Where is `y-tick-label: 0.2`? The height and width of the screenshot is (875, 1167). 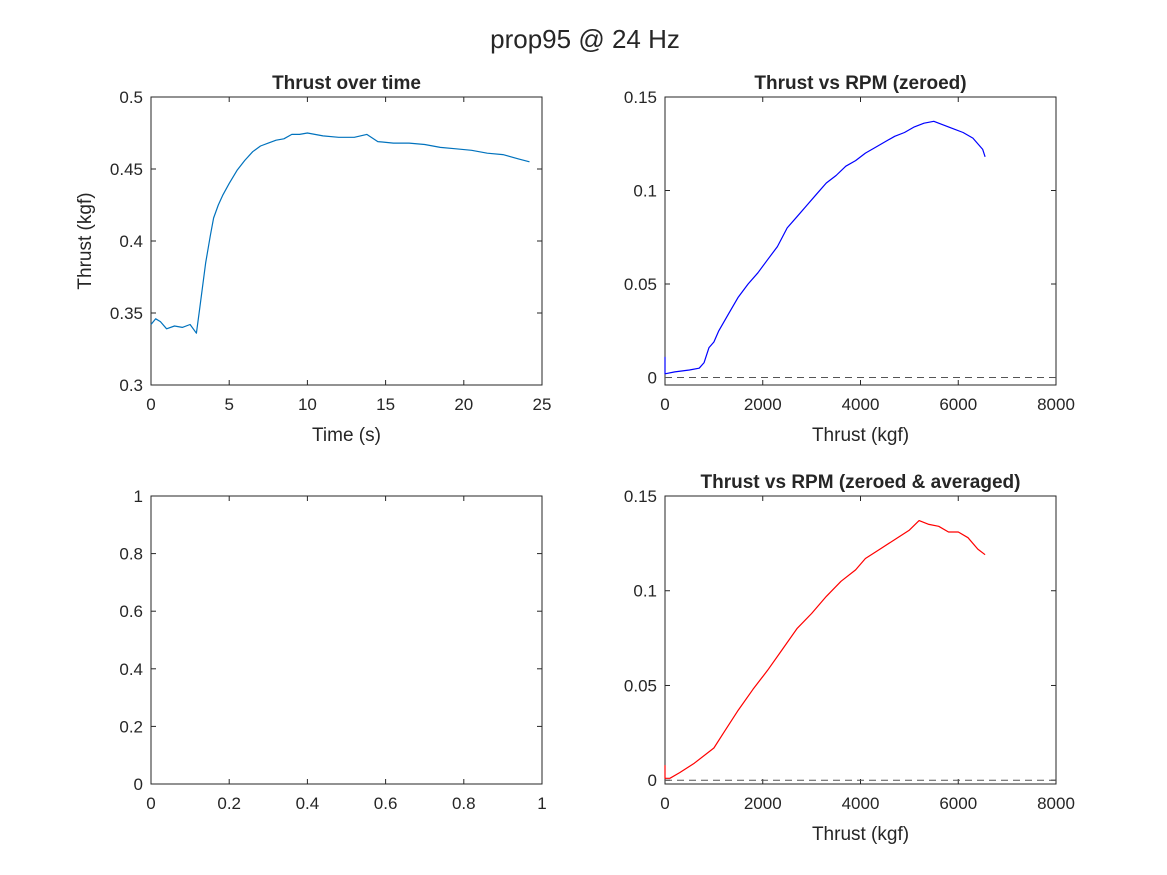 y-tick-label: 0.2 is located at coordinates (131, 726).